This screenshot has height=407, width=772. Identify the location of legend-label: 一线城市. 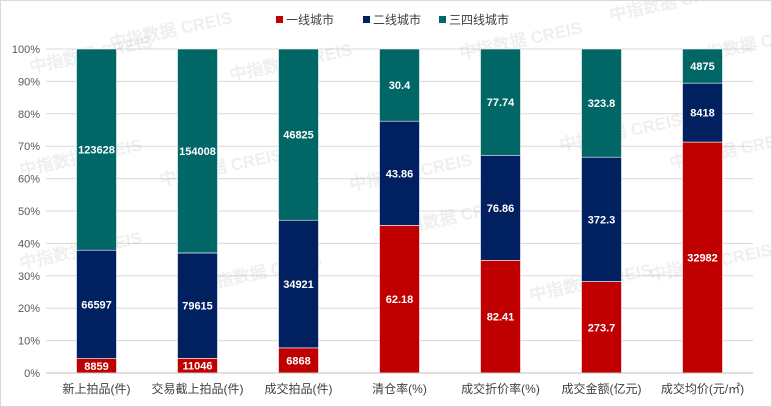
(310, 19).